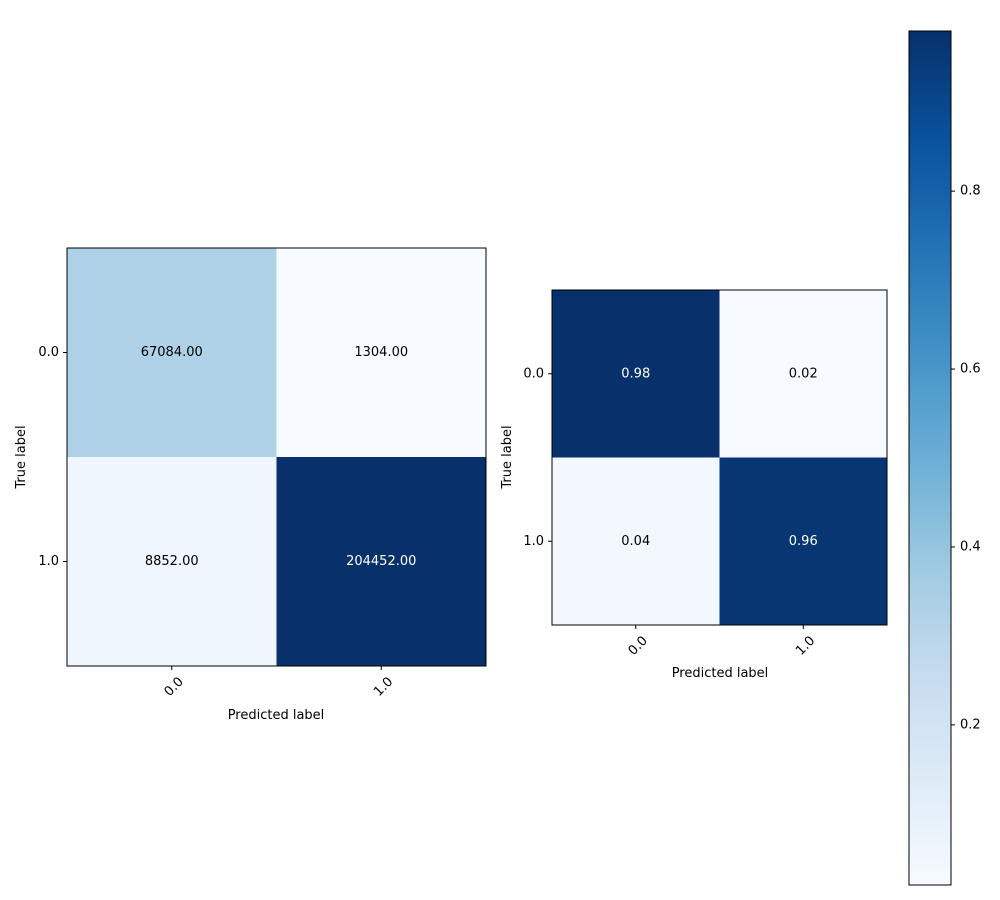 This screenshot has width=1000, height=900. I want to click on cell-value-label: 0.04, so click(635, 541).